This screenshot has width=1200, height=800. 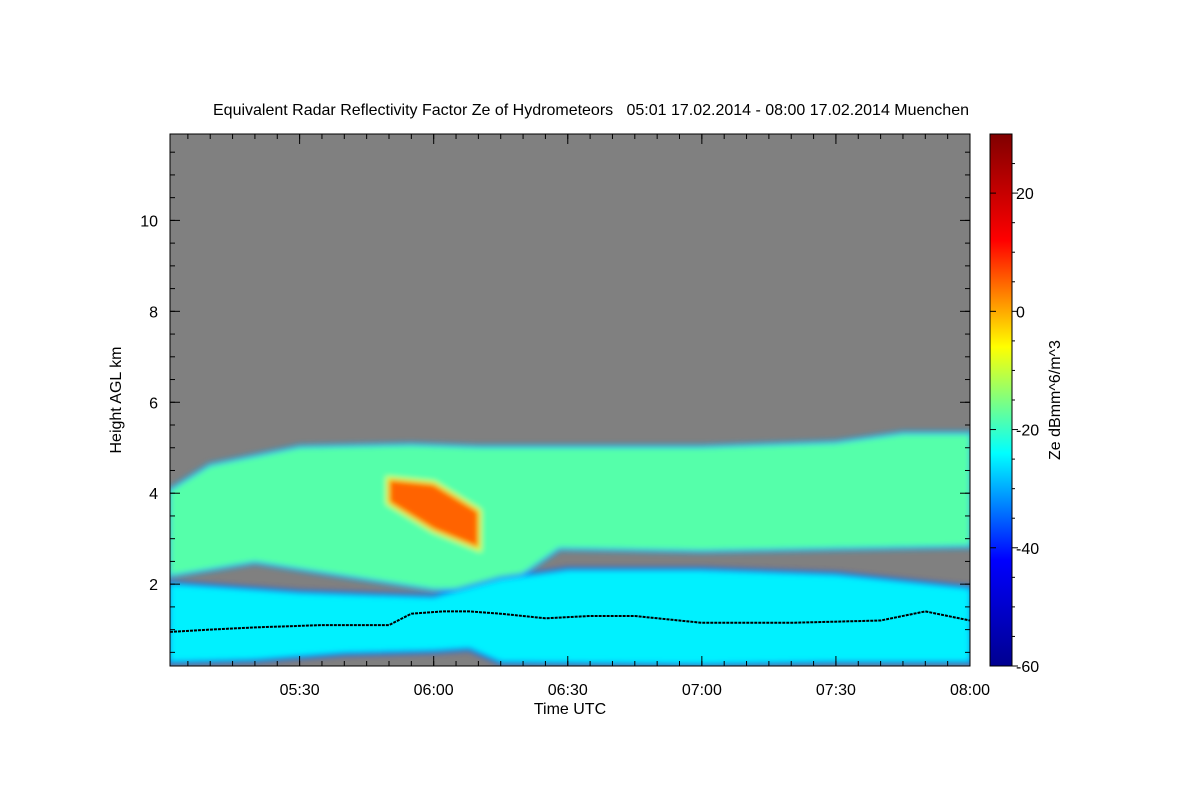 I want to click on x-tick-label: 07:30, so click(x=836, y=690).